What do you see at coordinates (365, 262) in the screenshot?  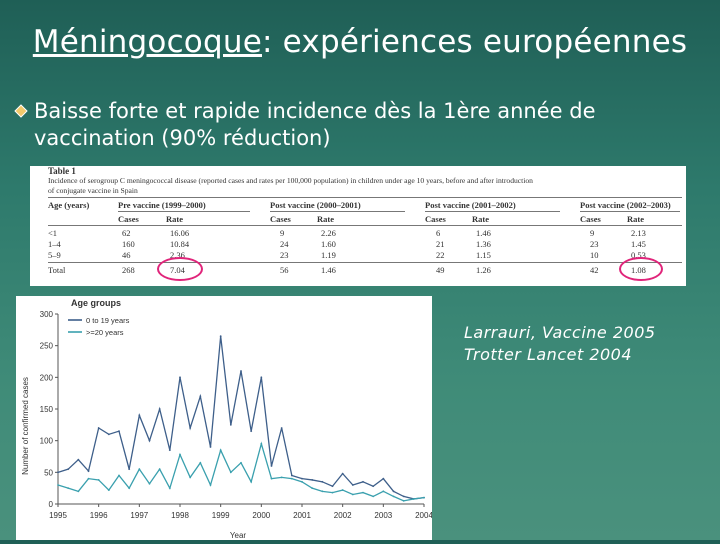 I see `table-rule-total` at bounding box center [365, 262].